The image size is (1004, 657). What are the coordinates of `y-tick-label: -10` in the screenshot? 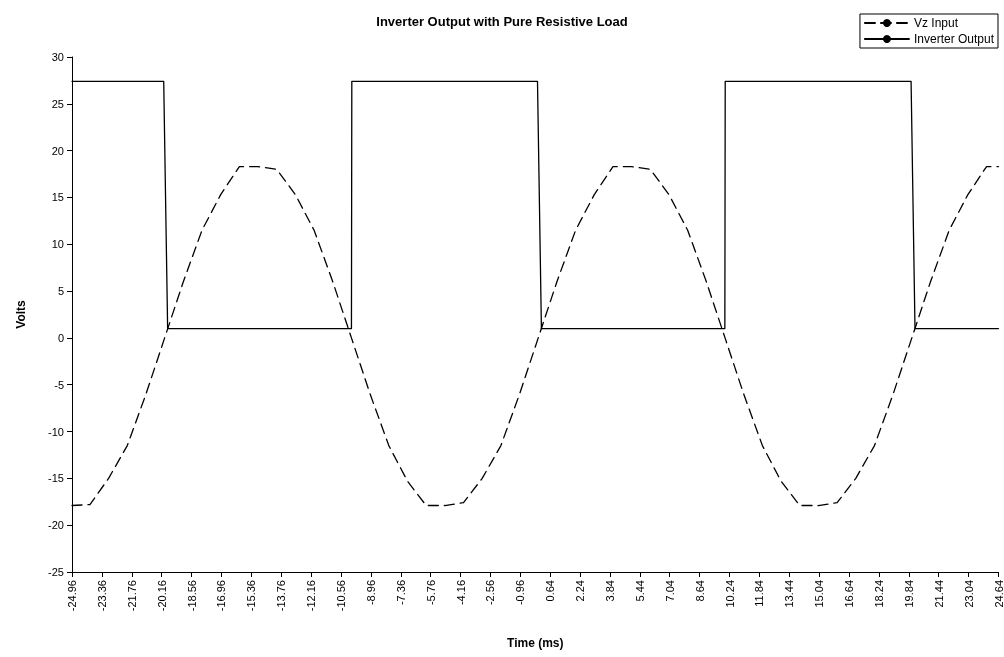 It's located at (56, 431).